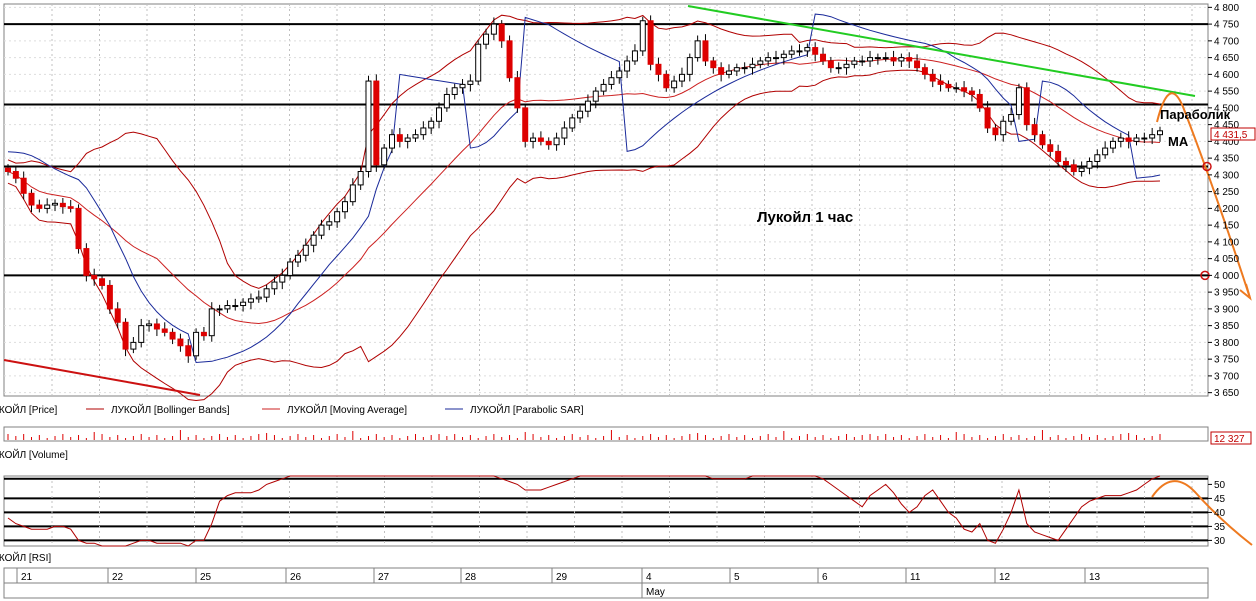  Describe the element at coordinates (1220, 541) in the screenshot. I see `rsi-tick-label: 30` at that location.